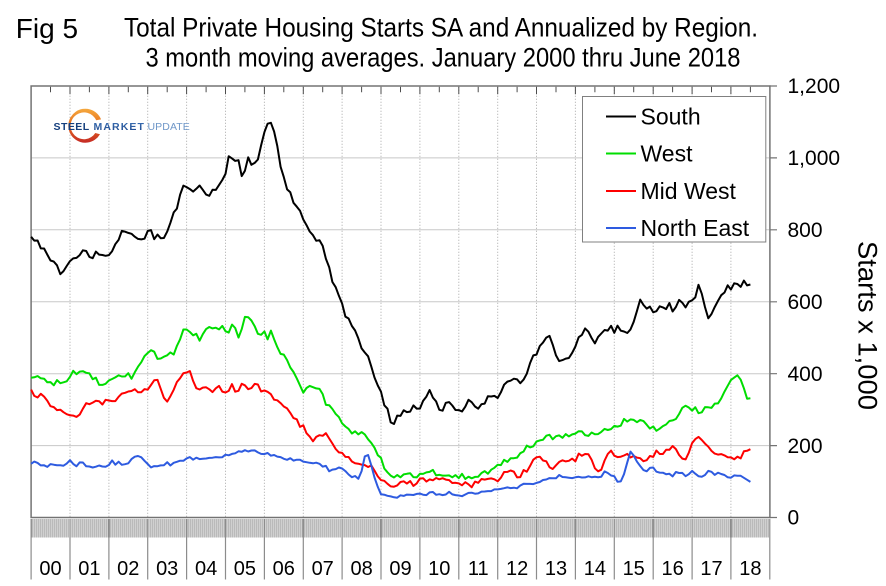 The height and width of the screenshot is (586, 886). Describe the element at coordinates (517, 569) in the screenshot. I see `svg-text: 12` at that location.